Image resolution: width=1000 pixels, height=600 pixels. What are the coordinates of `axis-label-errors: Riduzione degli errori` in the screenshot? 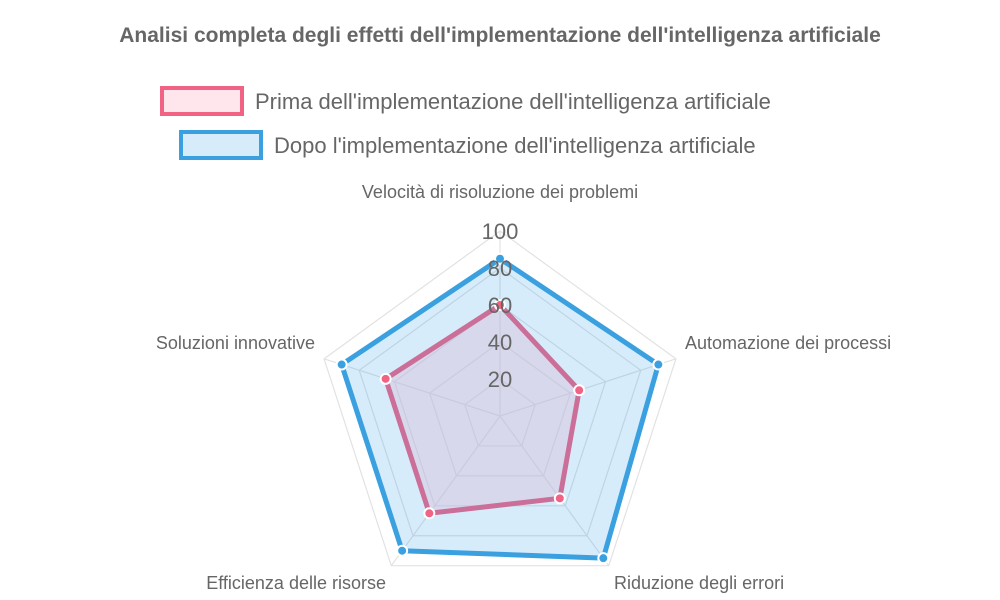 It's located at (699, 583).